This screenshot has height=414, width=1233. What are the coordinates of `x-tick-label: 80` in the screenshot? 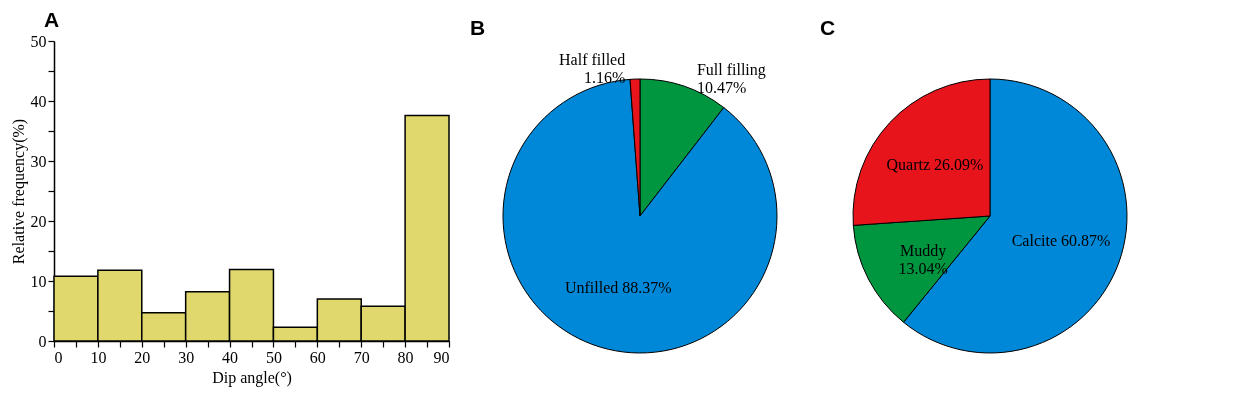 It's located at (405, 357).